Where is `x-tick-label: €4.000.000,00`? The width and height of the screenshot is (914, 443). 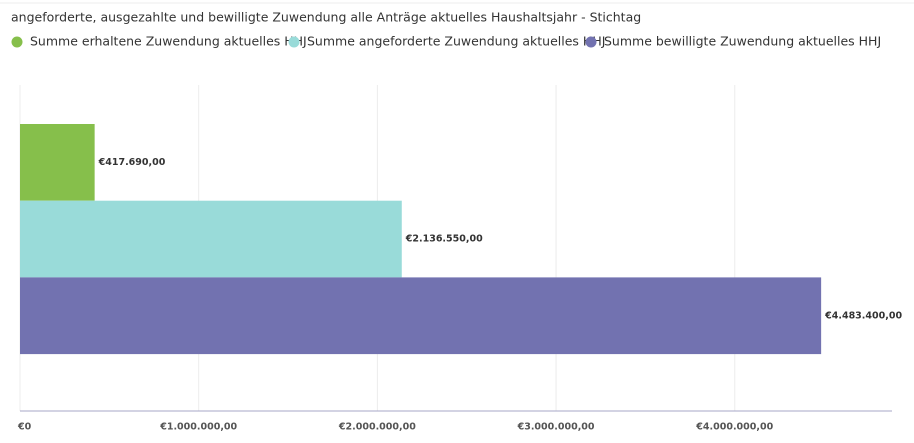
x-tick-label: €4.000.000,00 is located at coordinates (734, 427).